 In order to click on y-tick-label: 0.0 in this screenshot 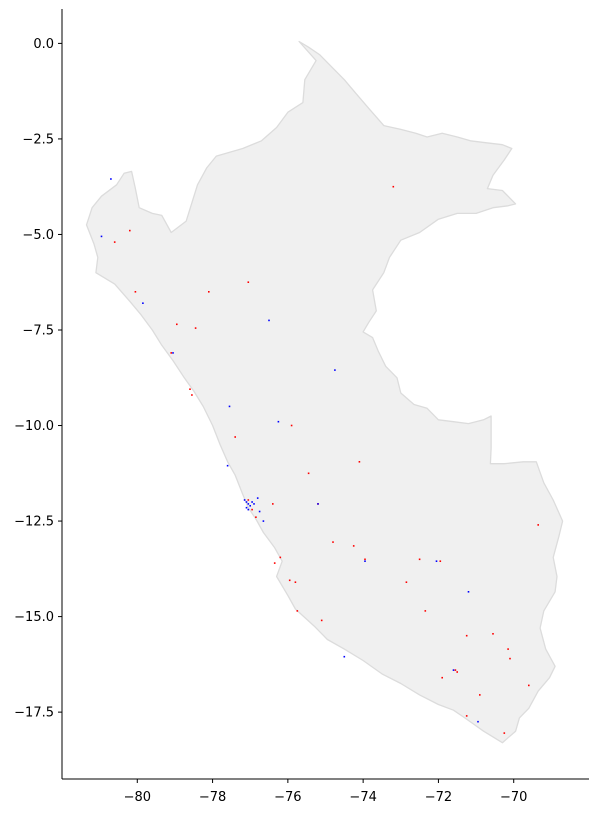, I will do `click(43, 44)`.